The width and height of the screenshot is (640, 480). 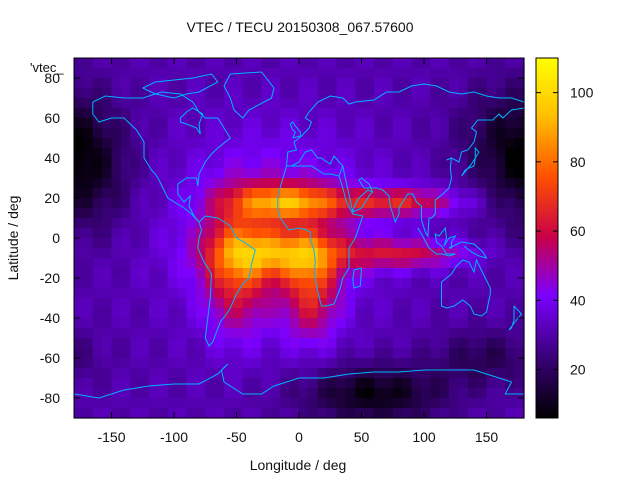 I want to click on chart-title: VTEC / TECU 20150308_067.57600, so click(x=299, y=27).